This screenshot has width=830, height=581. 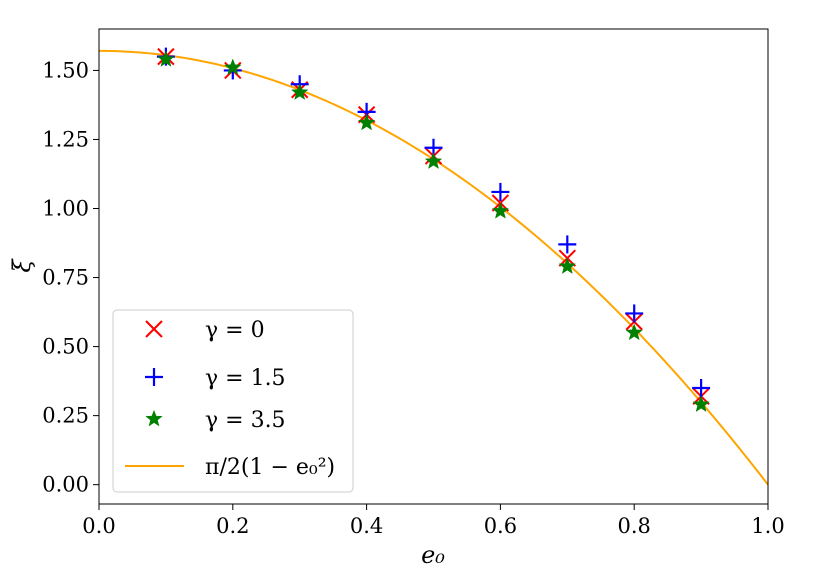 I want to click on y-tick-label: 0.50, so click(x=65, y=347).